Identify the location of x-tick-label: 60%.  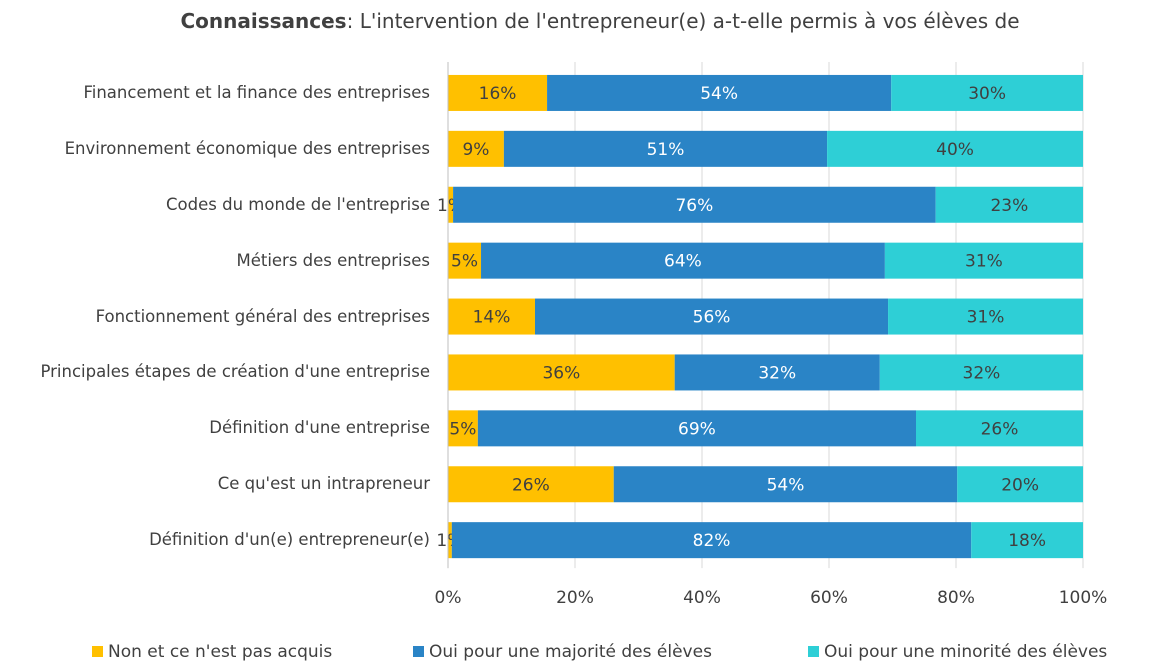
(829, 598).